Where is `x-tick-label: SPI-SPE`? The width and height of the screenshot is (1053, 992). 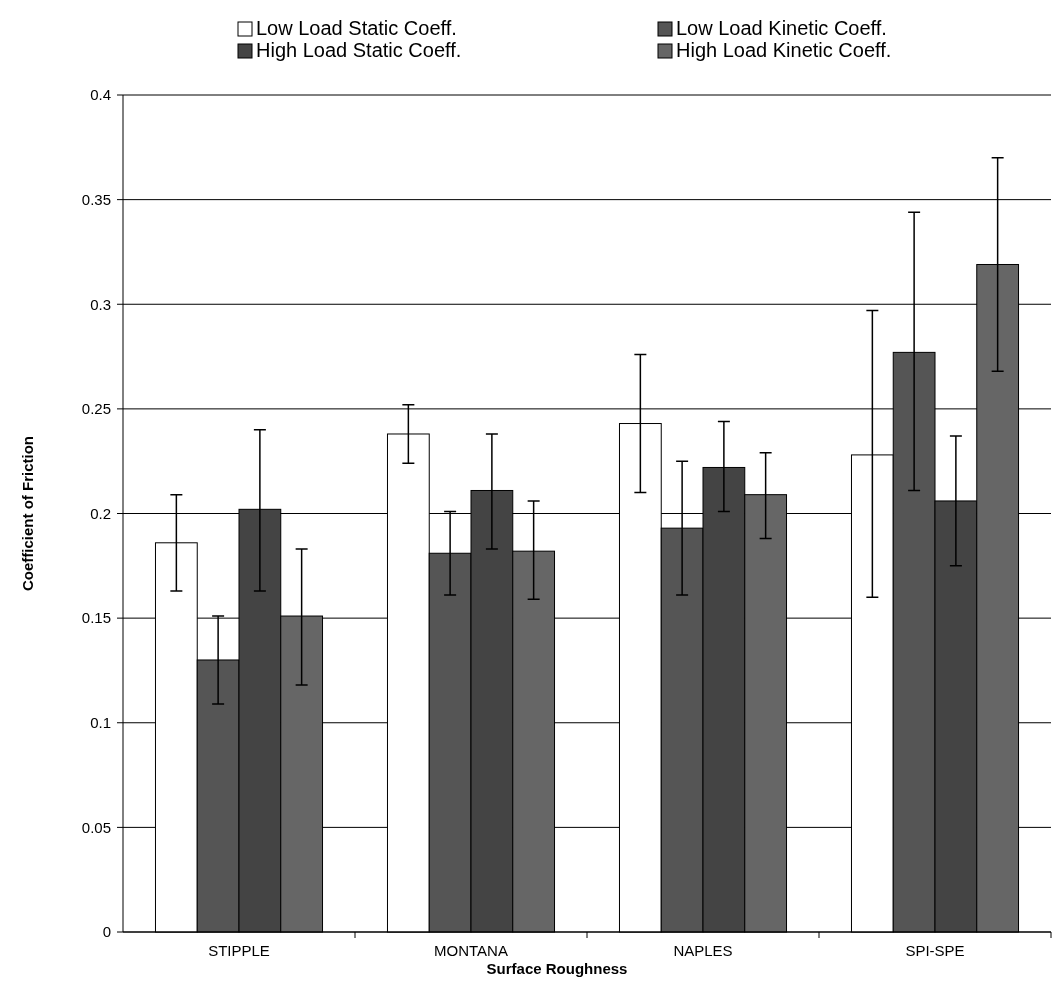
x-tick-label: SPI-SPE is located at coordinates (935, 950).